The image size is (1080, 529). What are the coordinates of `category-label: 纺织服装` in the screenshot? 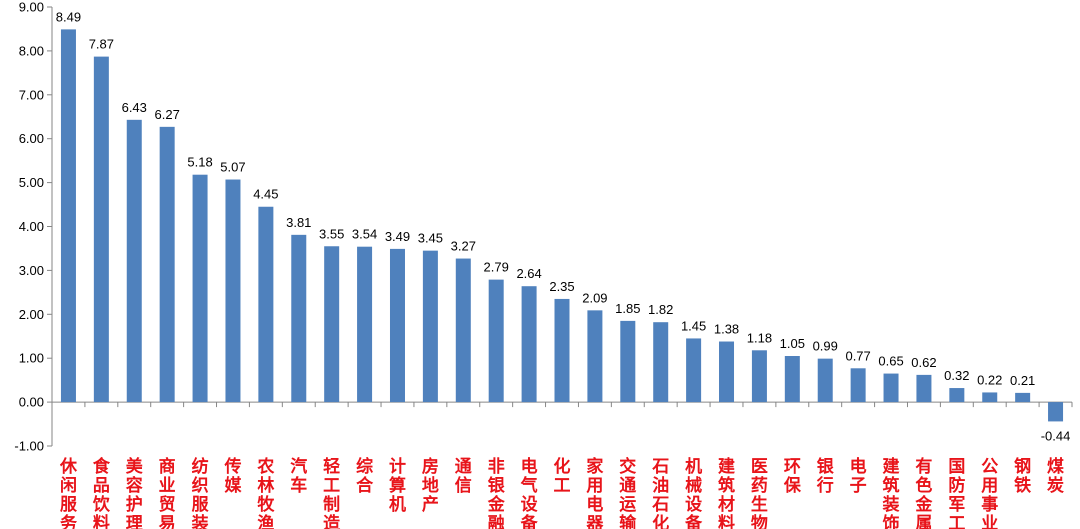 It's located at (200, 492).